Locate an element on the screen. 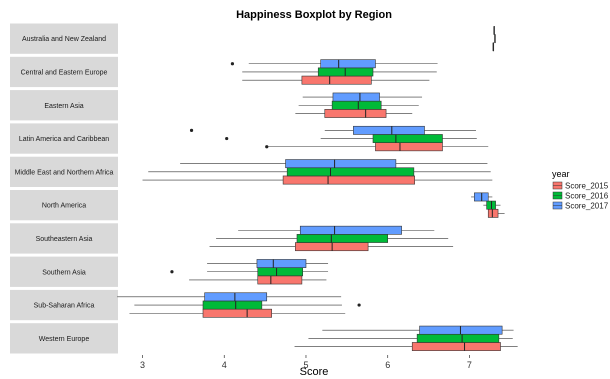 This screenshot has height=379, width=610. category-label: Latin America and Caribbean is located at coordinates (64, 139).